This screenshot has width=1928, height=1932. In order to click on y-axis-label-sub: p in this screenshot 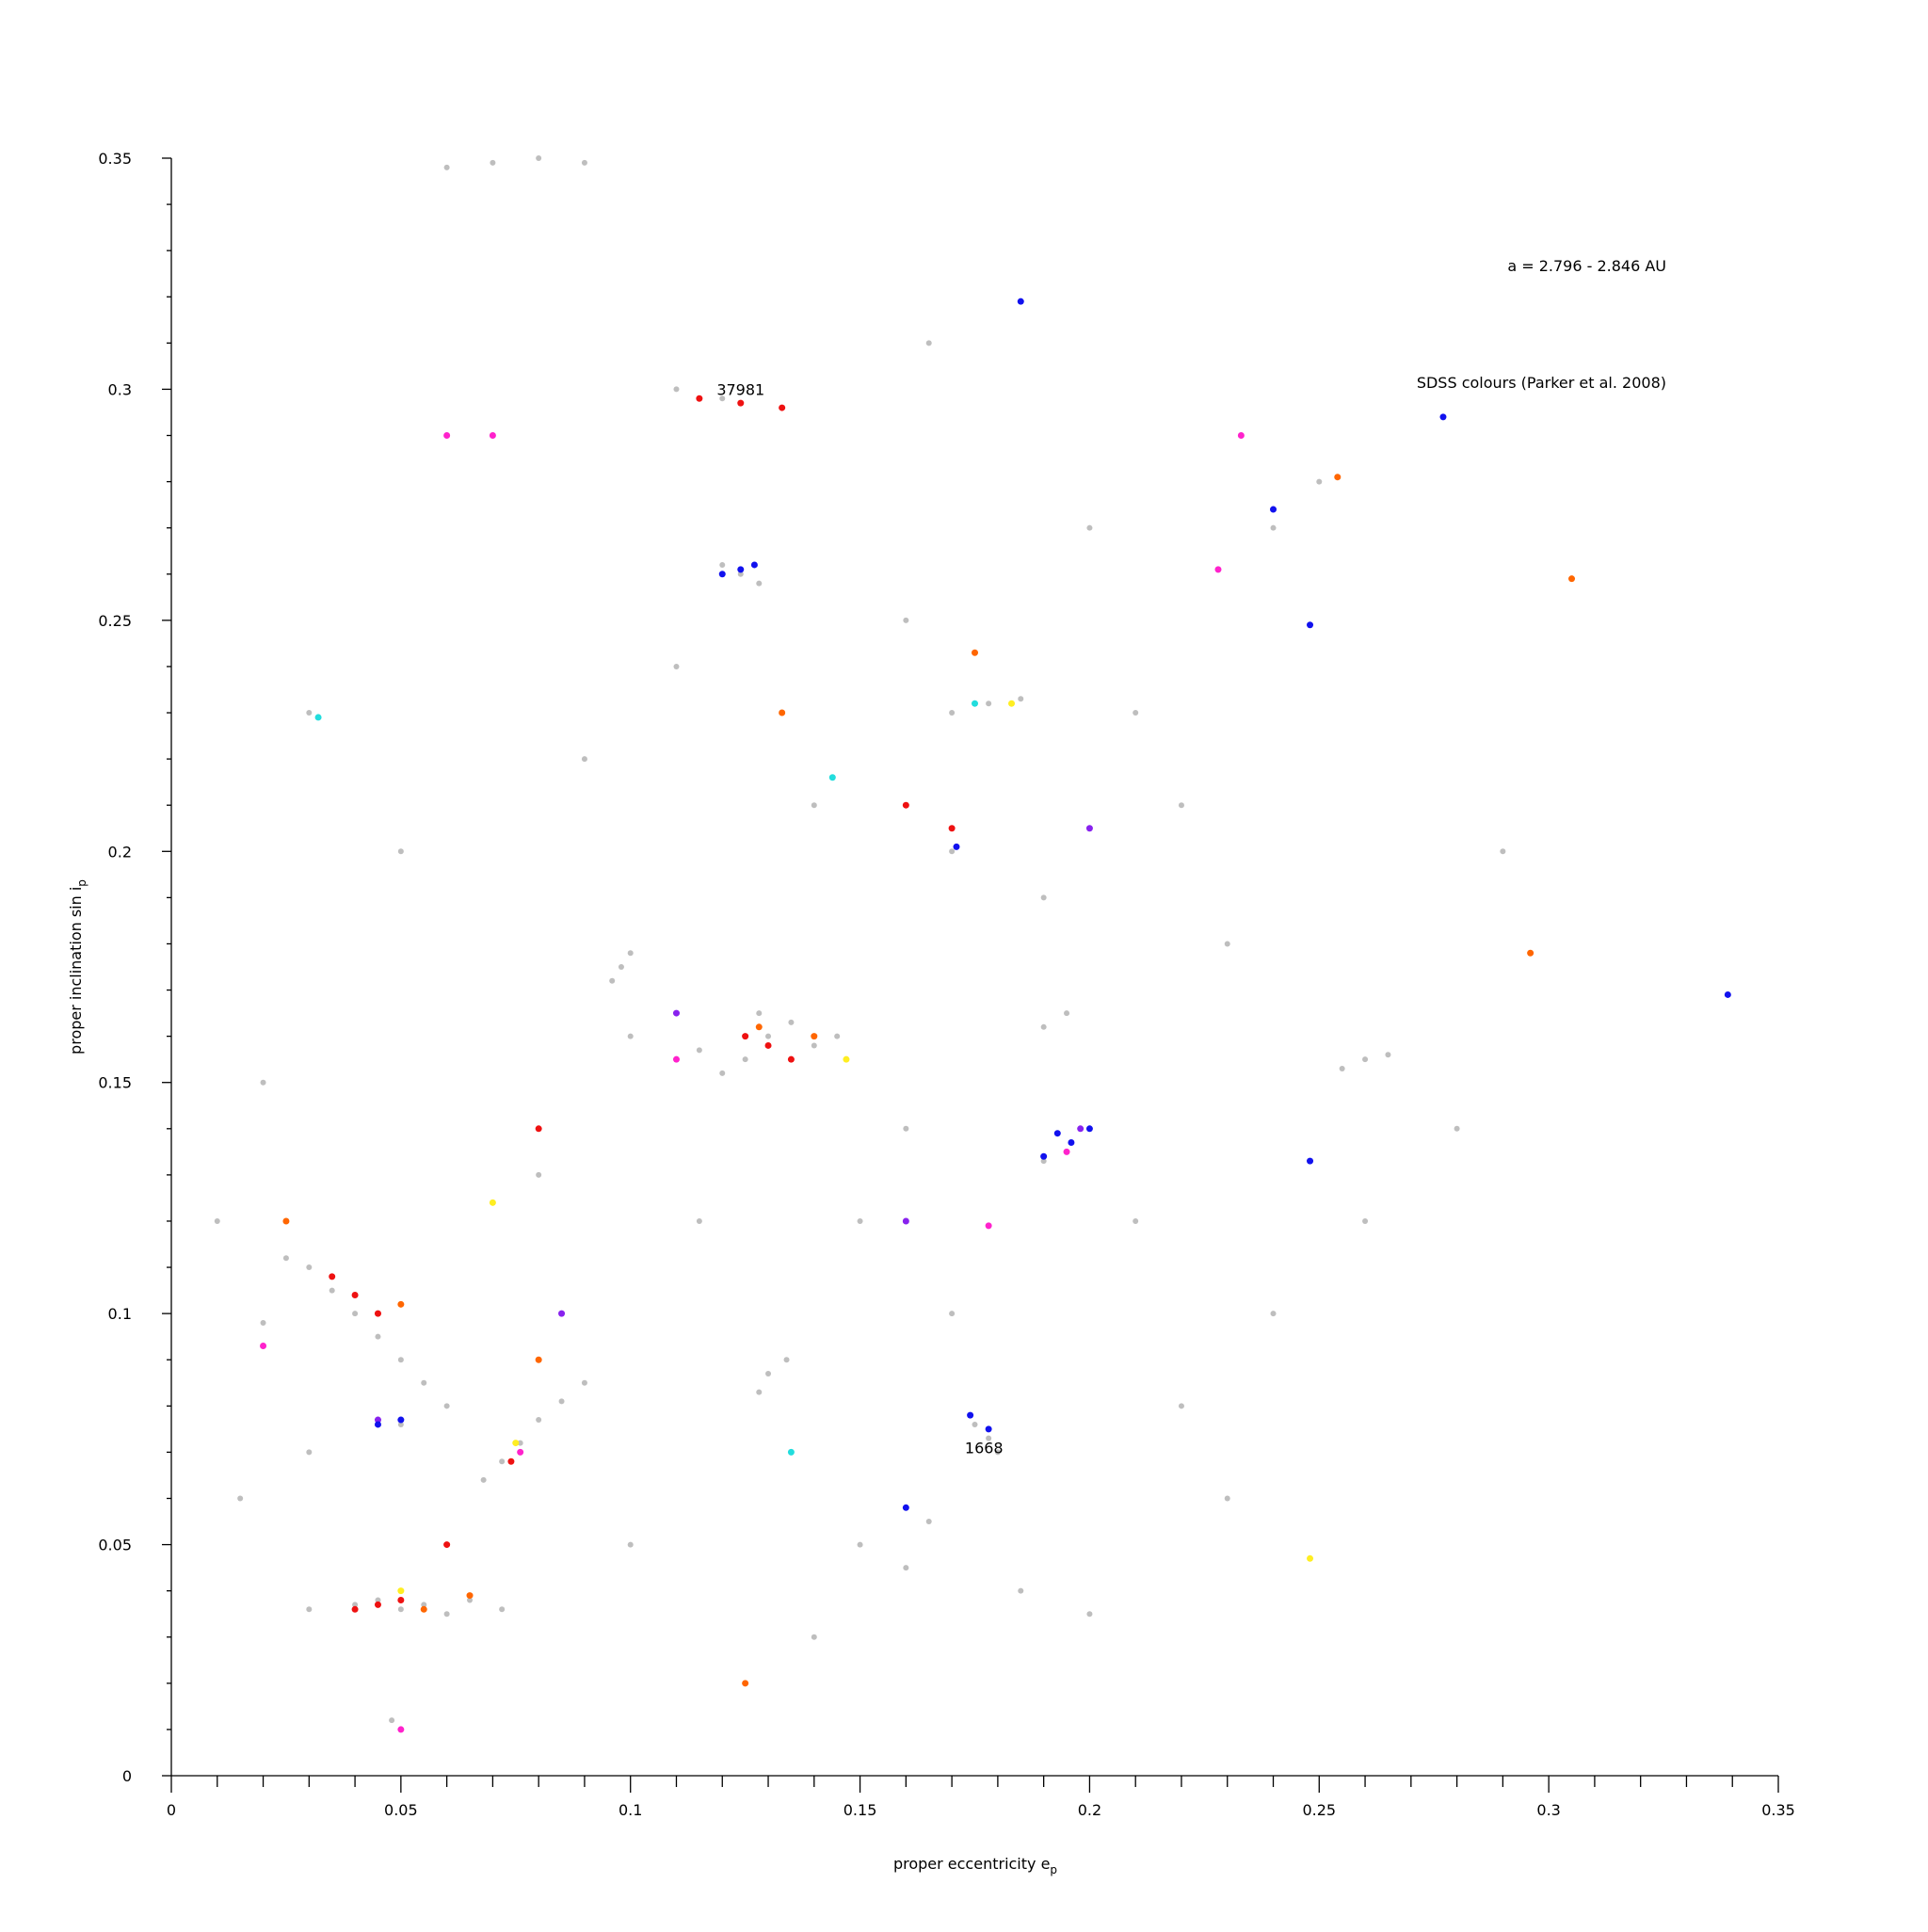, I will do `click(81, 883)`.